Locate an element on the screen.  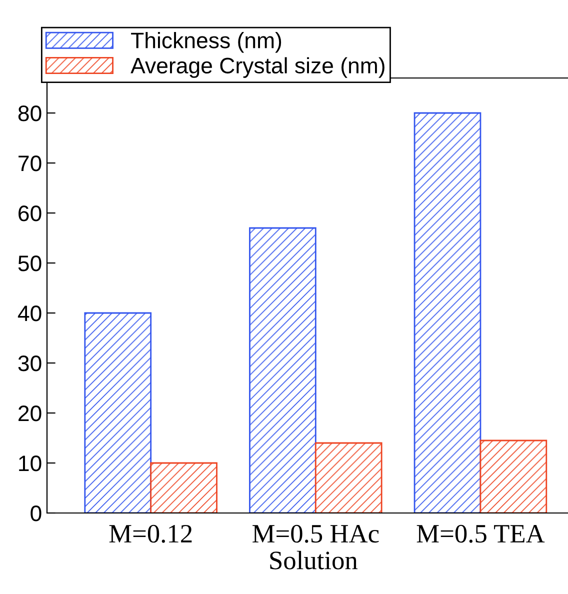
y-tick-label: 50 is located at coordinates (30, 264).